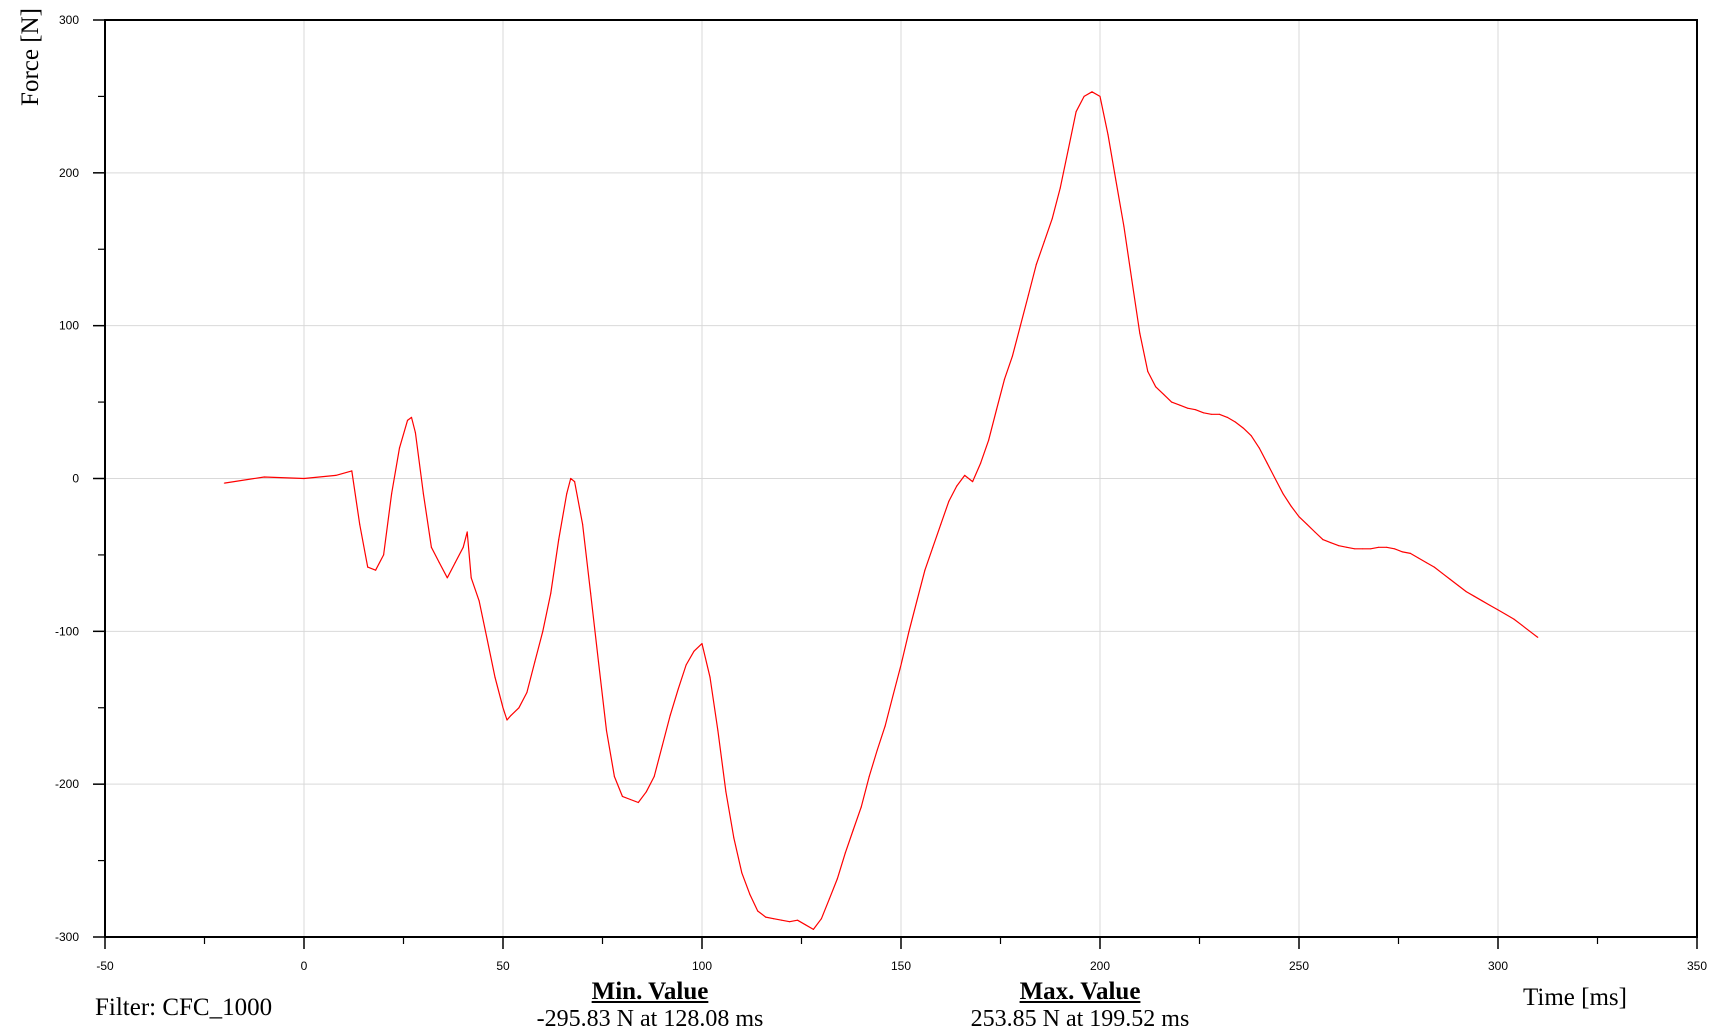 The width and height of the screenshot is (1716, 1036). I want to click on x-tick-label: -50, so click(105, 966).